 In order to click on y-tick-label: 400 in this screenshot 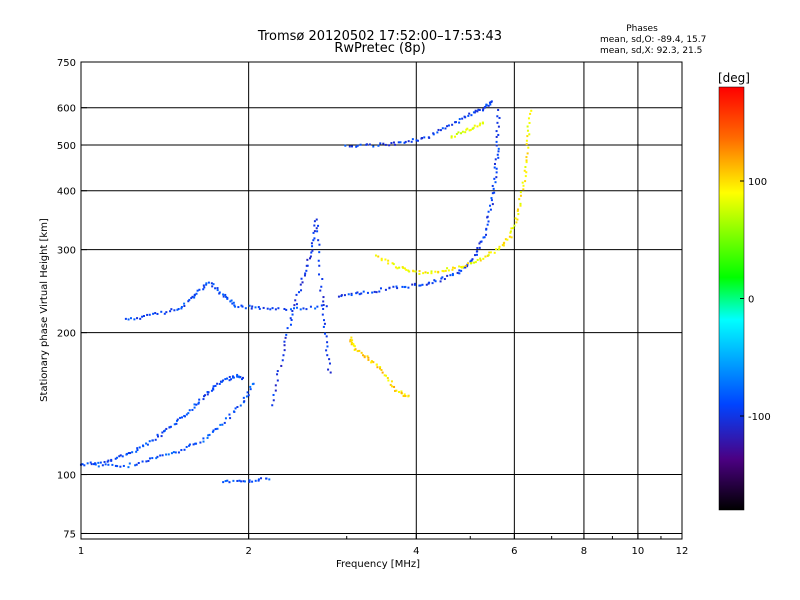, I will do `click(66, 192)`.